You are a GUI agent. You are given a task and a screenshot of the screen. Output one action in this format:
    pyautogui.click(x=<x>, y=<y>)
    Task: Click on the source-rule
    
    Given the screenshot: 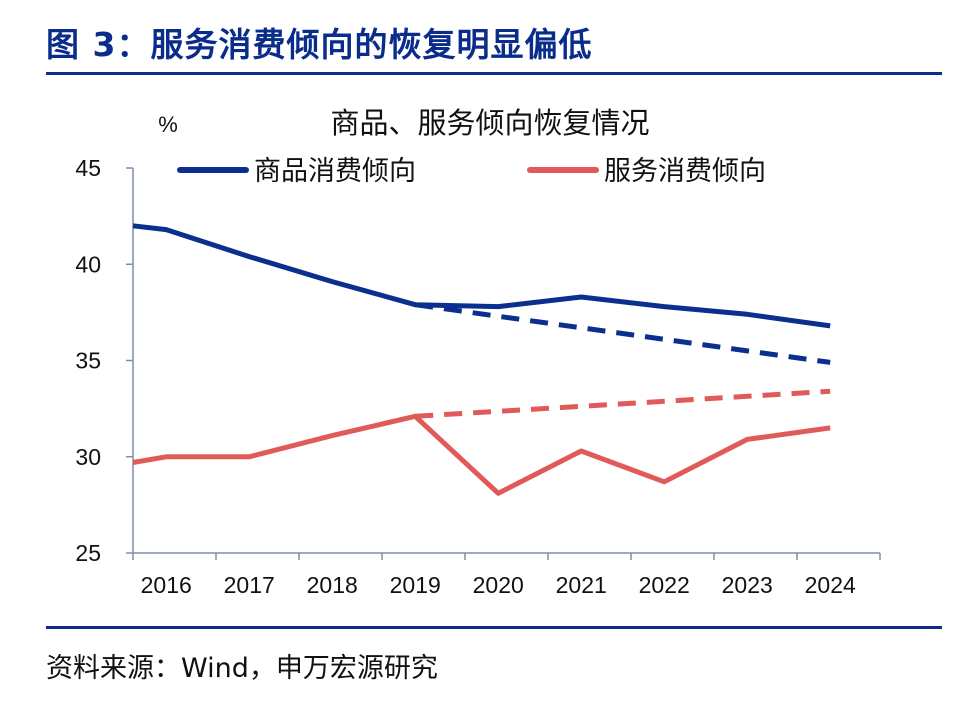 What is the action you would take?
    pyautogui.click(x=494, y=627)
    